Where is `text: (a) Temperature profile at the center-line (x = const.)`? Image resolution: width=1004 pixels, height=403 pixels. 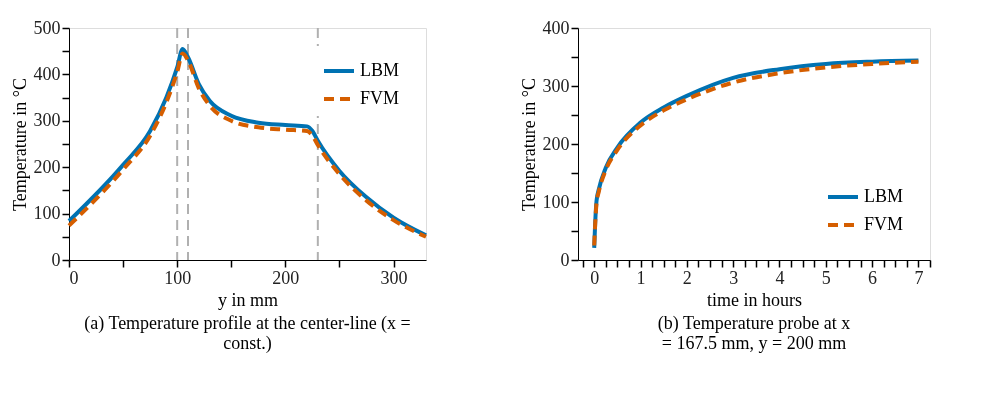
text: (a) Temperature profile at the center-line (x = const.) is located at coordinates (247, 333).